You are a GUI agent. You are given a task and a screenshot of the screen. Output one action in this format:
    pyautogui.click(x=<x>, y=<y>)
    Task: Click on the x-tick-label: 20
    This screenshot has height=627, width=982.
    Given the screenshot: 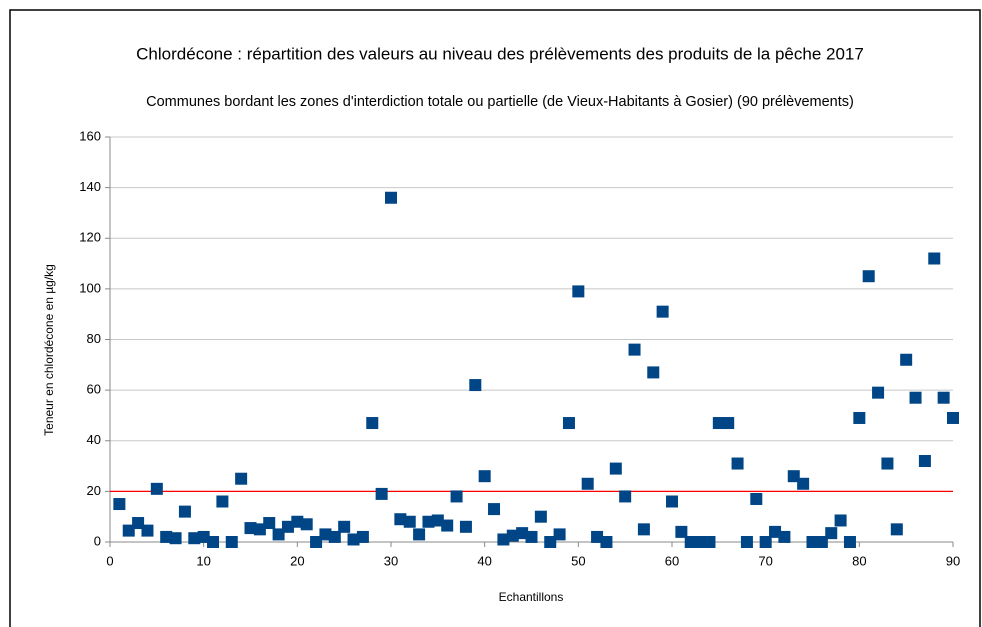 What is the action you would take?
    pyautogui.click(x=297, y=560)
    